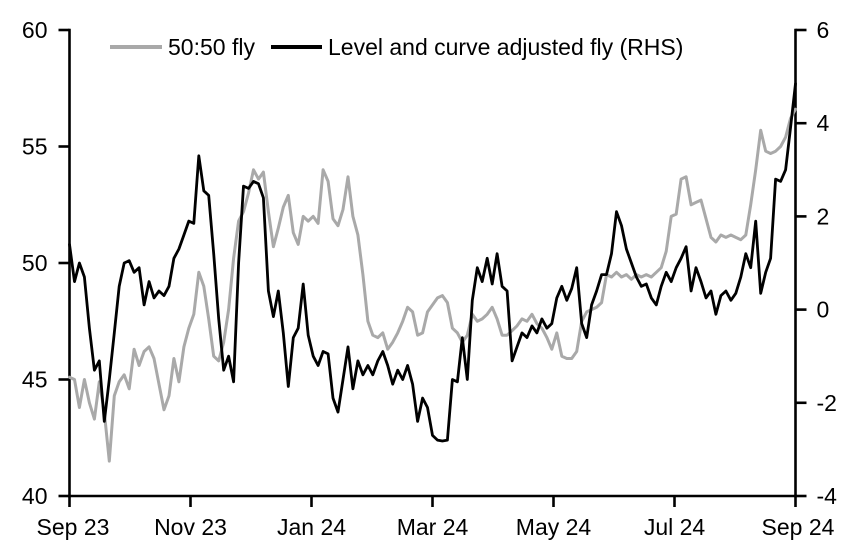 Image resolution: width=852 pixels, height=551 pixels. Describe the element at coordinates (35, 147) in the screenshot. I see `left-axis-tick-label: 55` at that location.